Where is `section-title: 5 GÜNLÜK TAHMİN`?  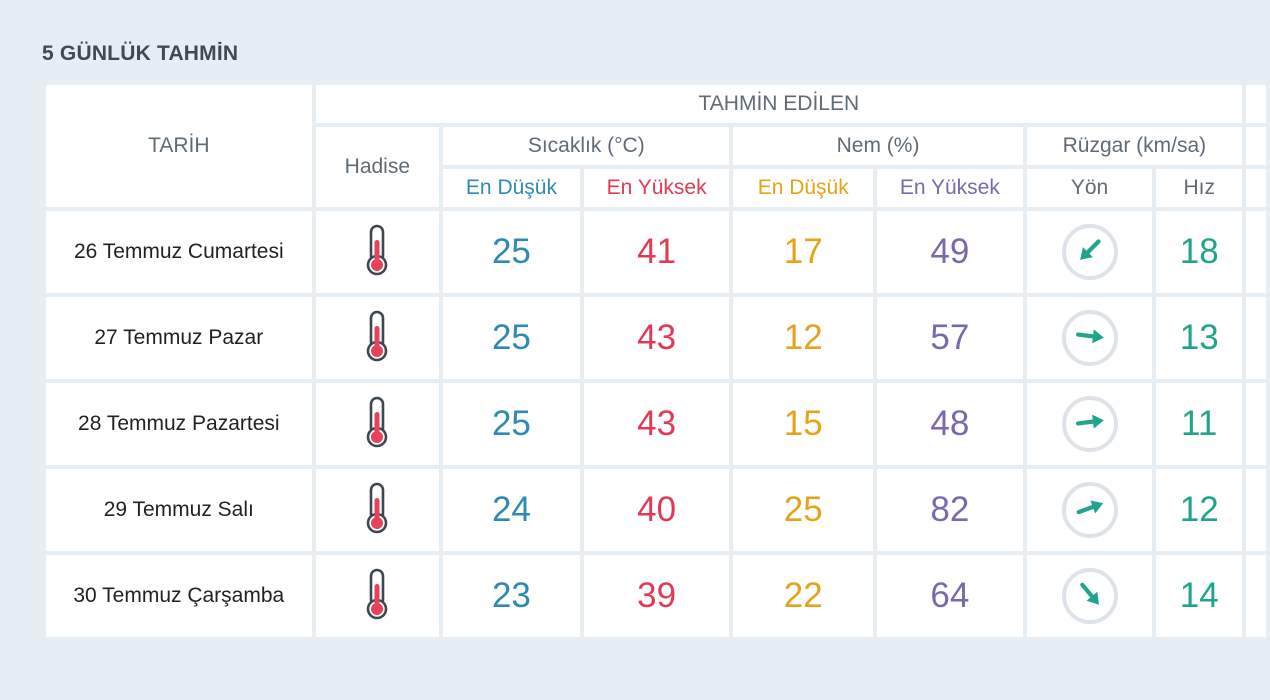
section-title: 5 GÜNLÜK TAHMİN is located at coordinates (140, 53).